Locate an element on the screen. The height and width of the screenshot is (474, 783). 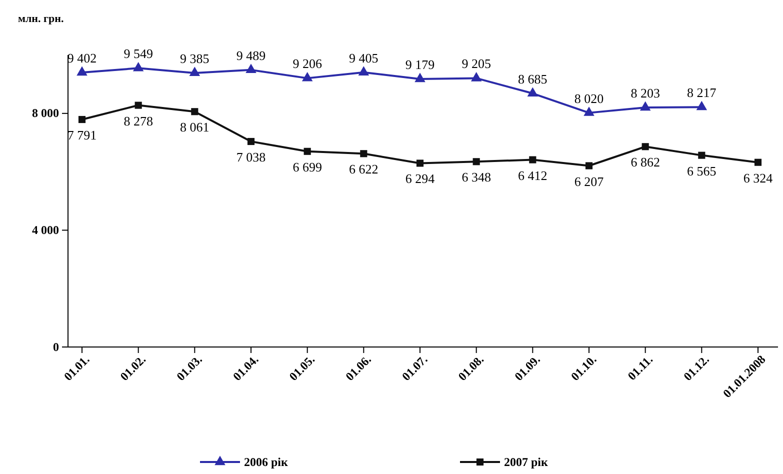
data-label: 8 020 is located at coordinates (589, 98).